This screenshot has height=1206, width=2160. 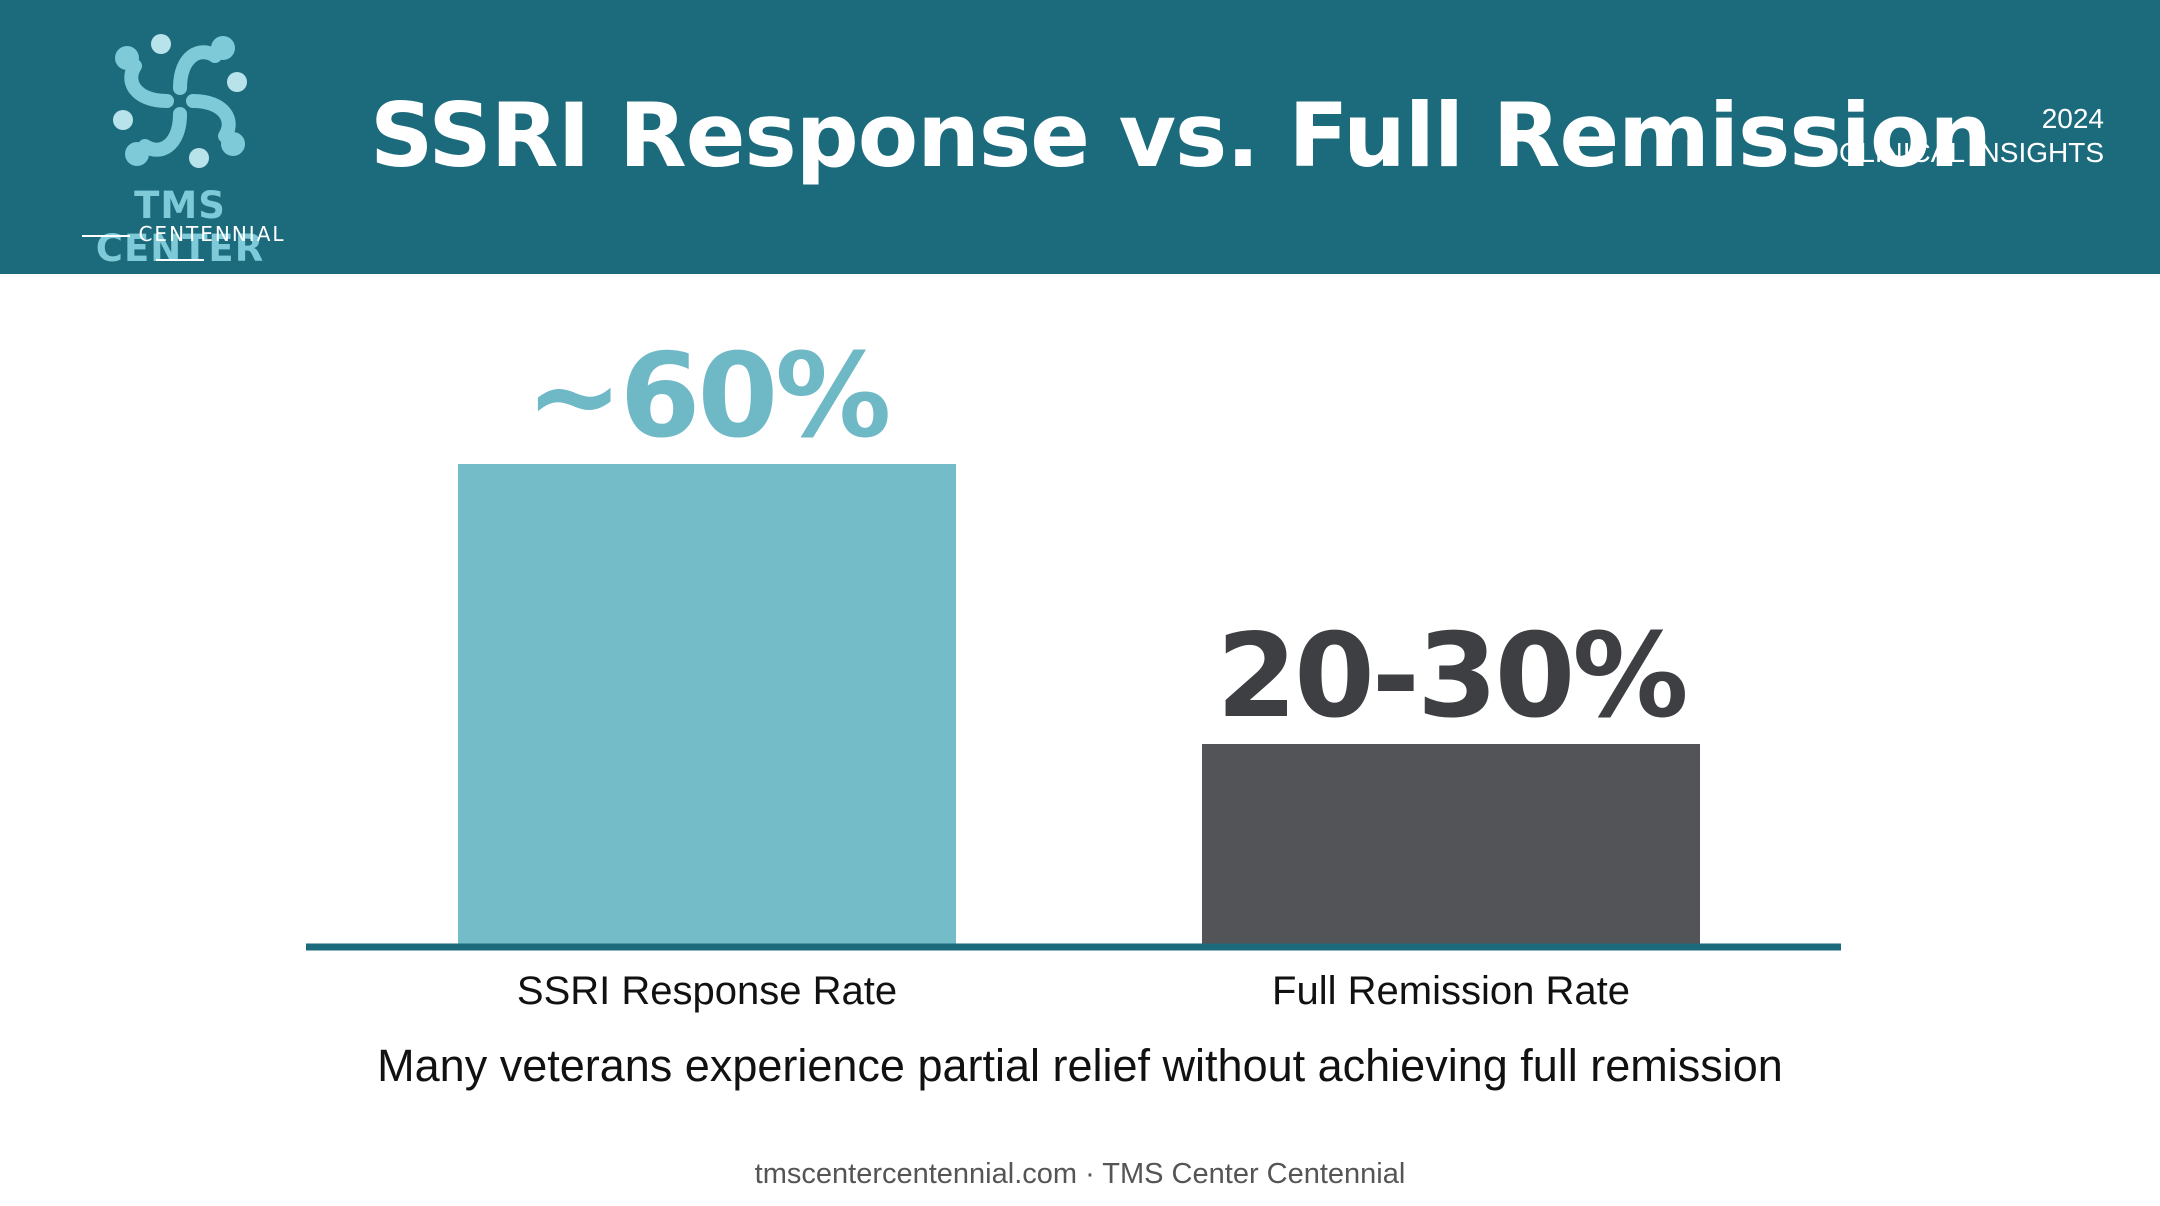 What do you see at coordinates (1971, 136) in the screenshot?
I see `header-badge: 2024 CLINICAL INSIGHTS` at bounding box center [1971, 136].